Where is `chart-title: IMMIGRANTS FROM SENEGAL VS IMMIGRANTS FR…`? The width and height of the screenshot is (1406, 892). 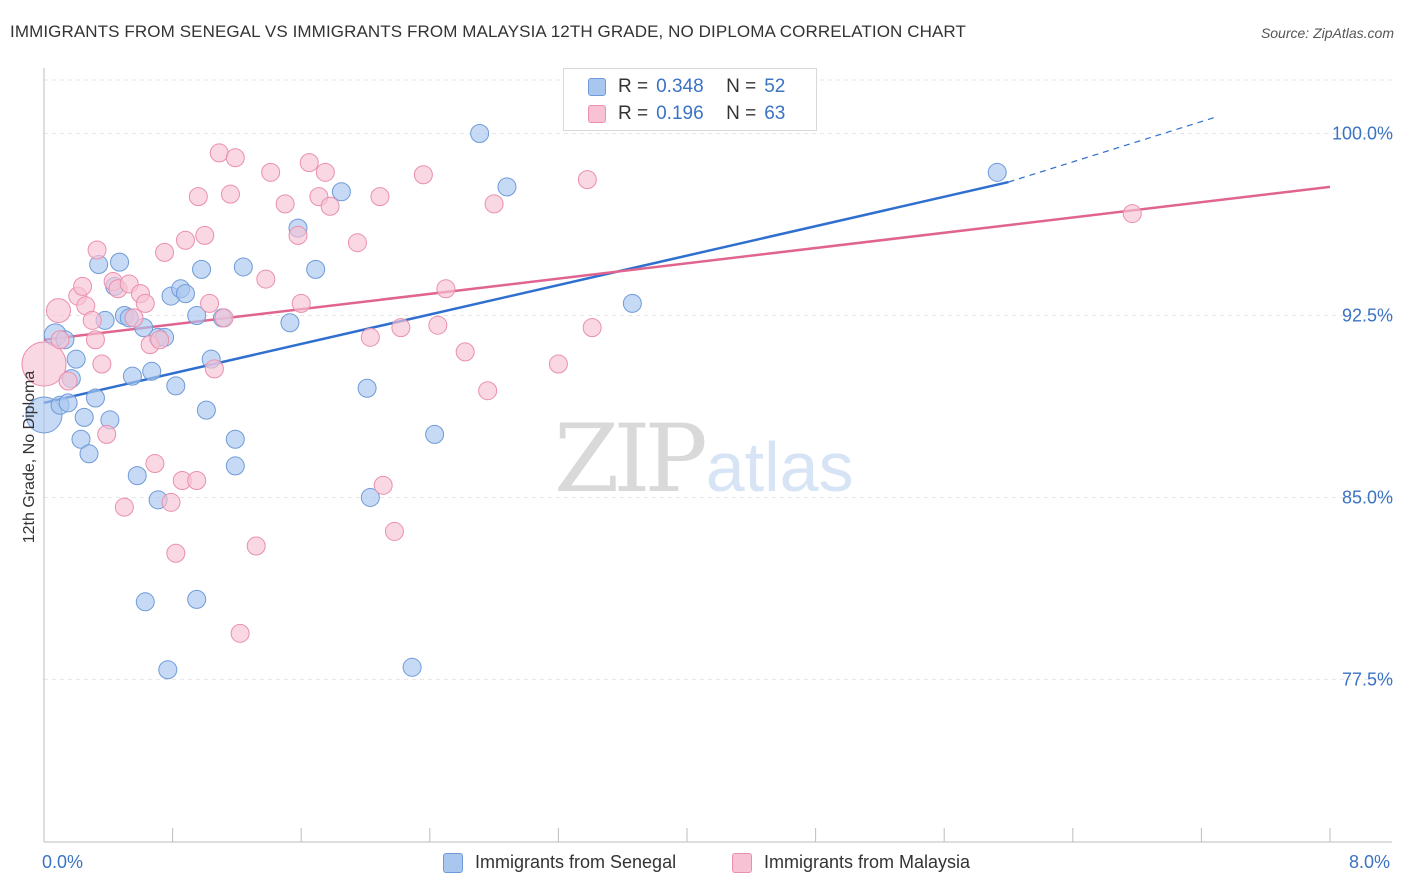
chart-title: IMMIGRANTS FROM SENEGAL VS IMMIGRANTS FR… is located at coordinates (488, 31).